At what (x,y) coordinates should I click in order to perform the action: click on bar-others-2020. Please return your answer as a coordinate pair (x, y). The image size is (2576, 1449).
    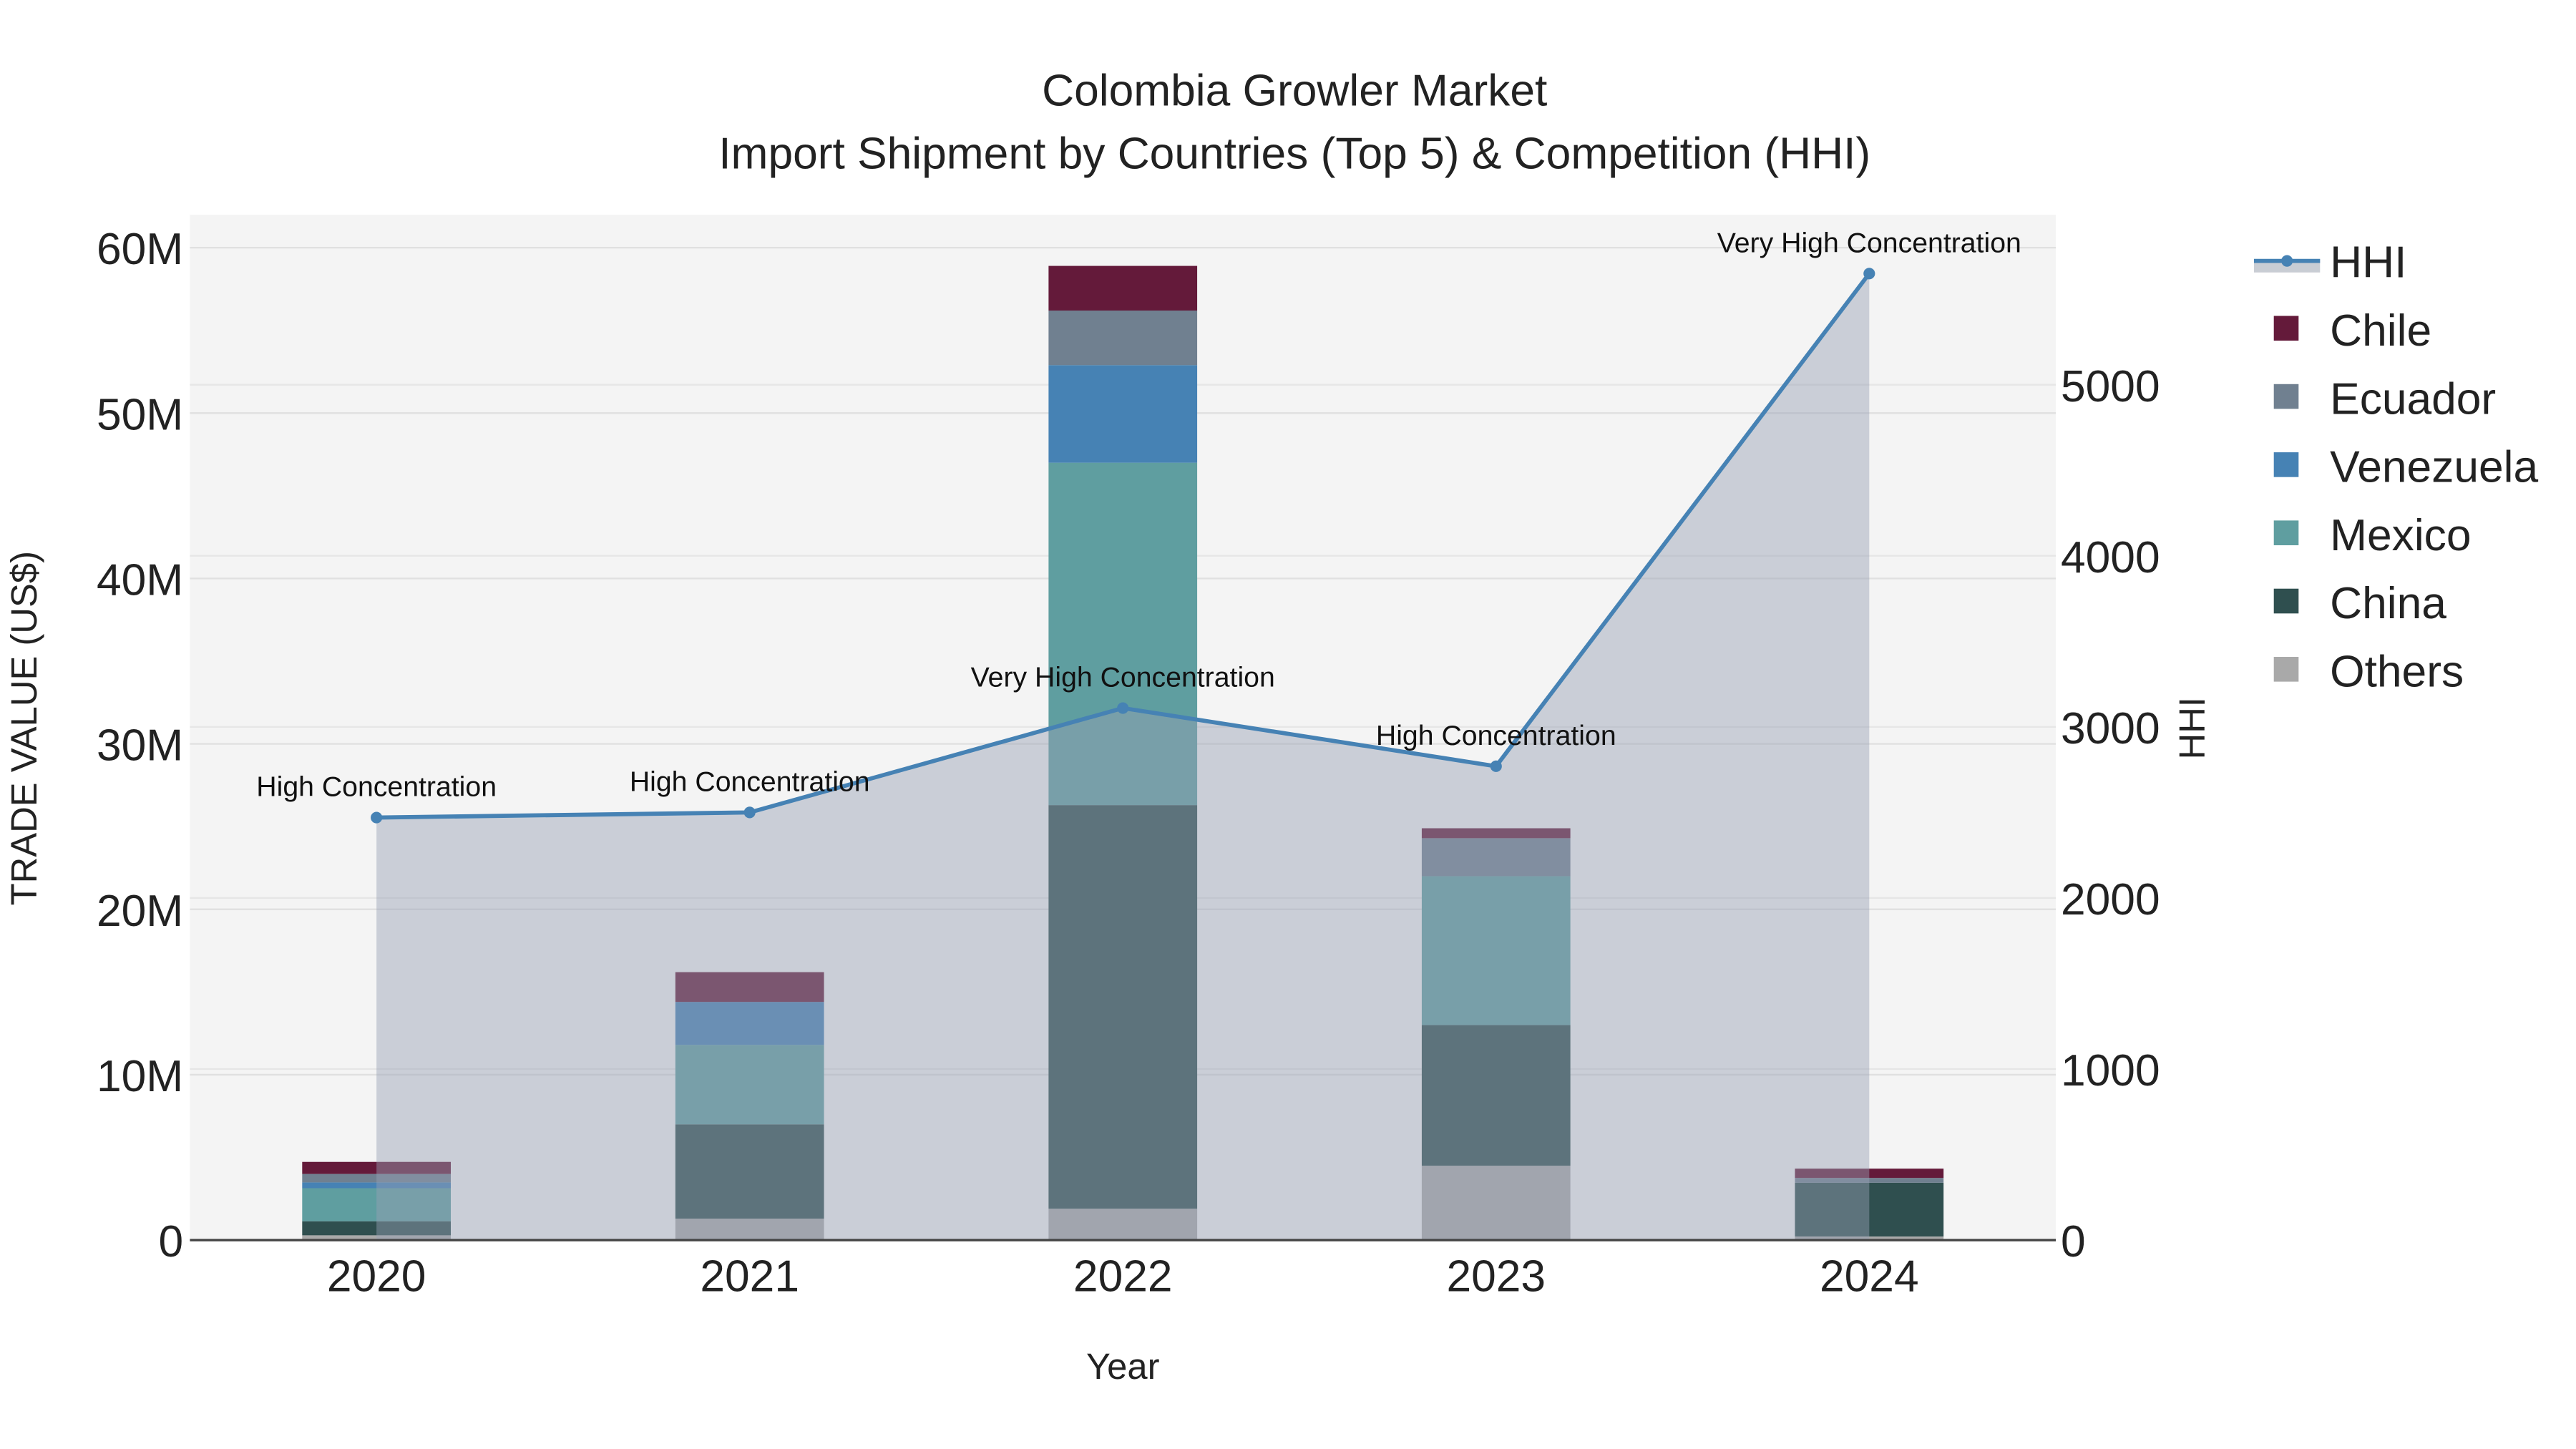
    Looking at the image, I should click on (376, 1238).